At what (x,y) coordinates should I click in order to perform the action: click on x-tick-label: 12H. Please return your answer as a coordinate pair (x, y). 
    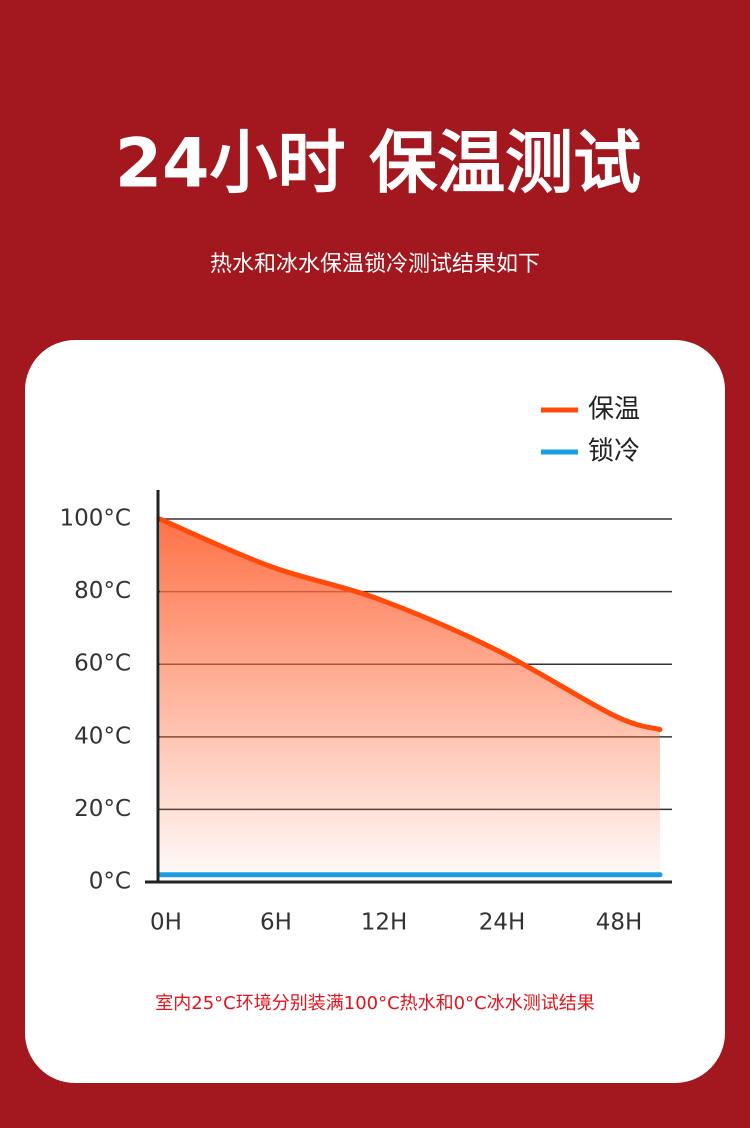
    Looking at the image, I should click on (384, 923).